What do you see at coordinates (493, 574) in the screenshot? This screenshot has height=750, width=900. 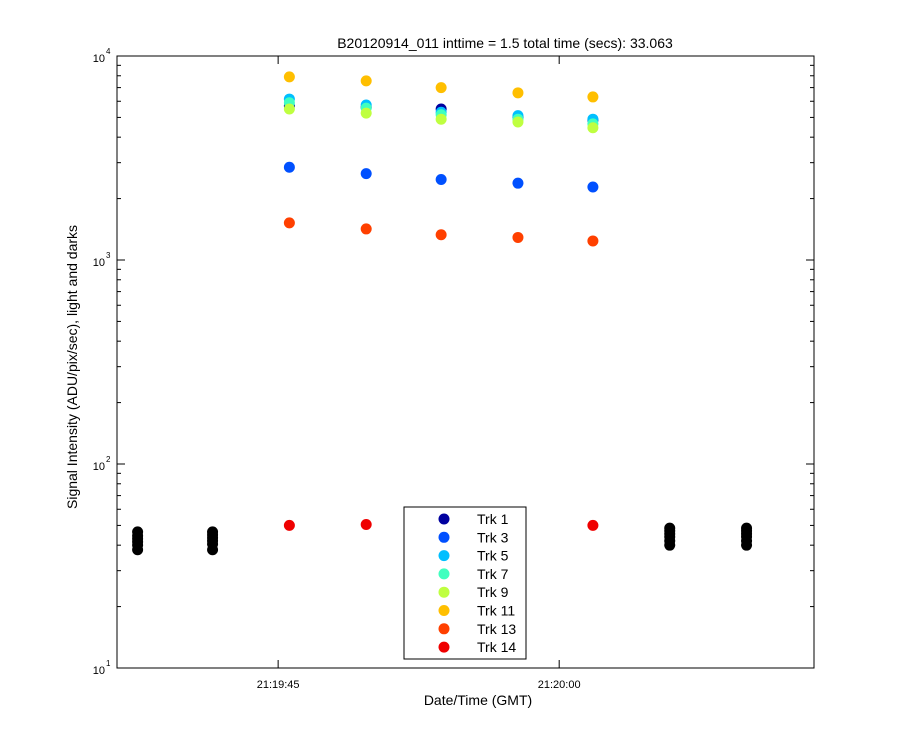 I see `legend-label-trk-7: Trk 7` at bounding box center [493, 574].